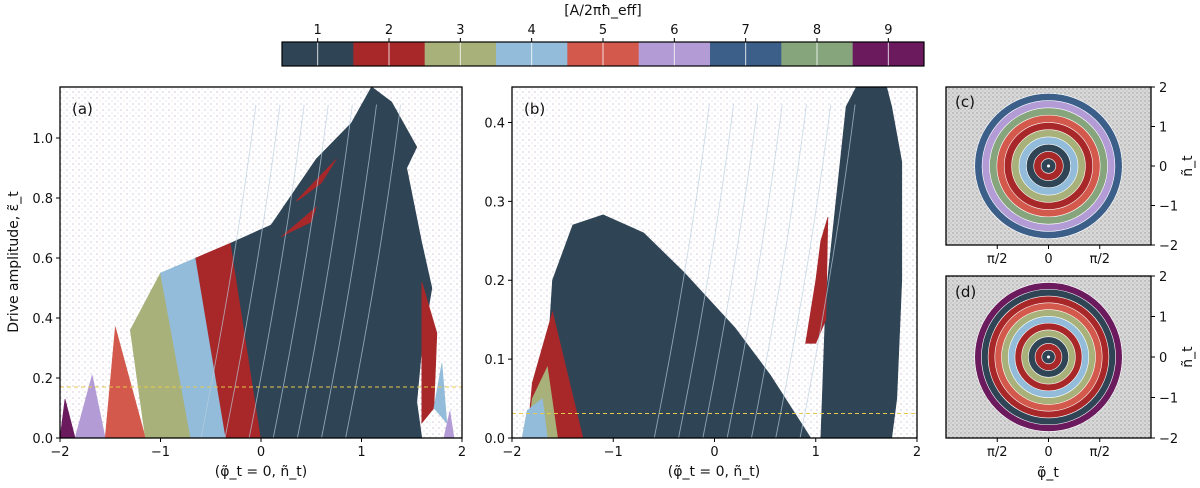  I want to click on colorbar-label-9: 9, so click(888, 30).